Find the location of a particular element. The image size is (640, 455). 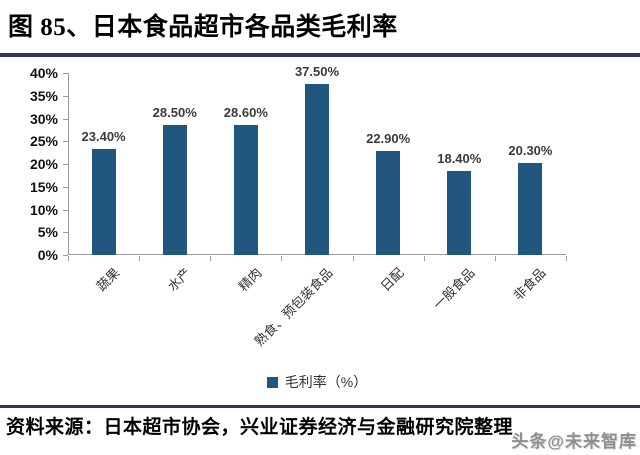

bar-value-label: 37.50% is located at coordinates (317, 72).